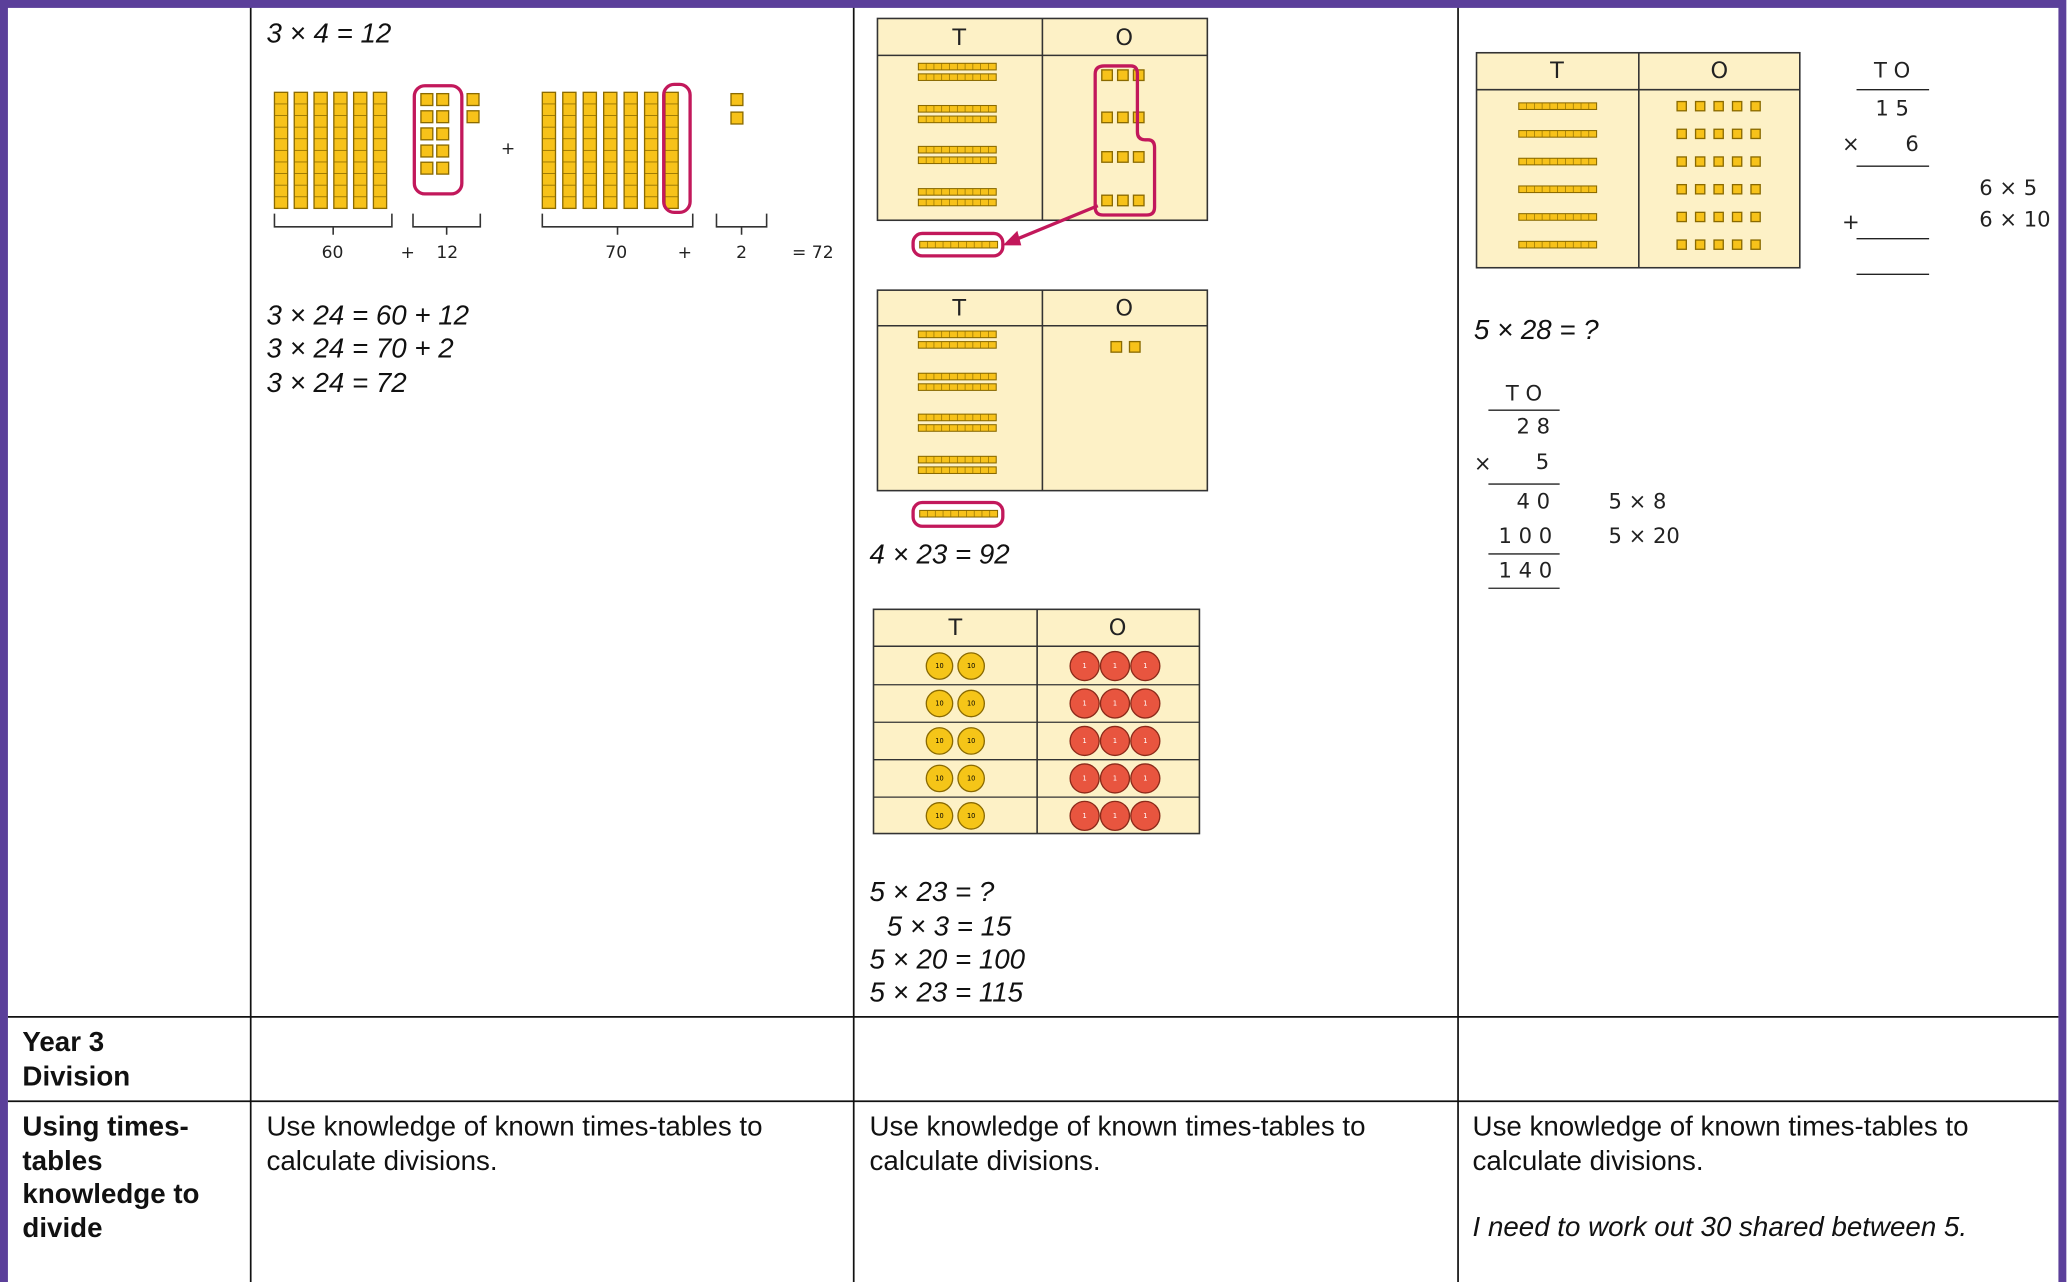 This screenshot has width=2069, height=1282. I want to click on row-heading: Using times-tables knowledge to divide, so click(111, 1177).